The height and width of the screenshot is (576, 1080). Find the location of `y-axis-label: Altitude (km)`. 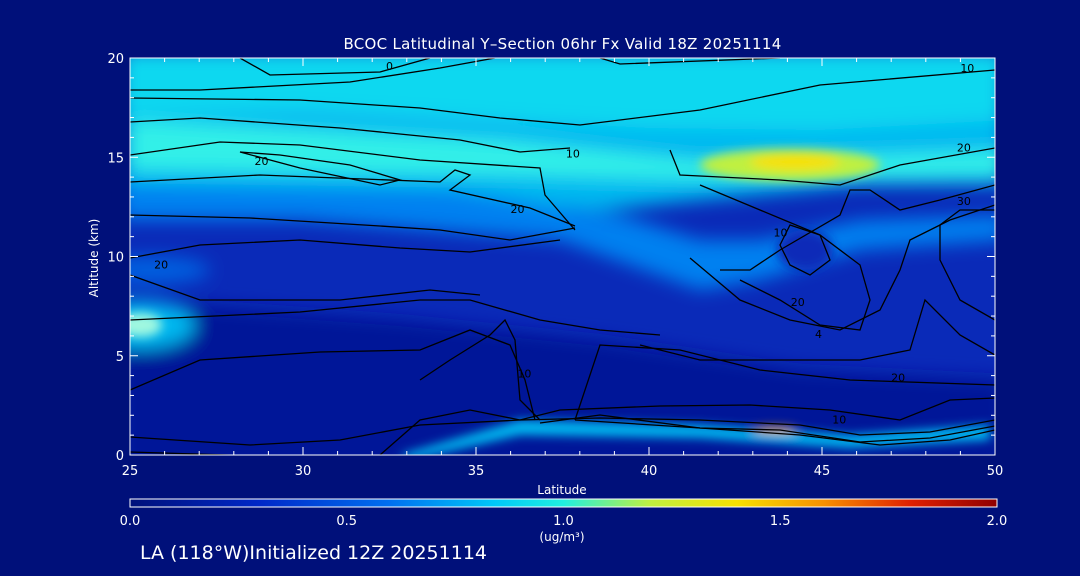

y-axis-label: Altitude (km) is located at coordinates (94, 258).